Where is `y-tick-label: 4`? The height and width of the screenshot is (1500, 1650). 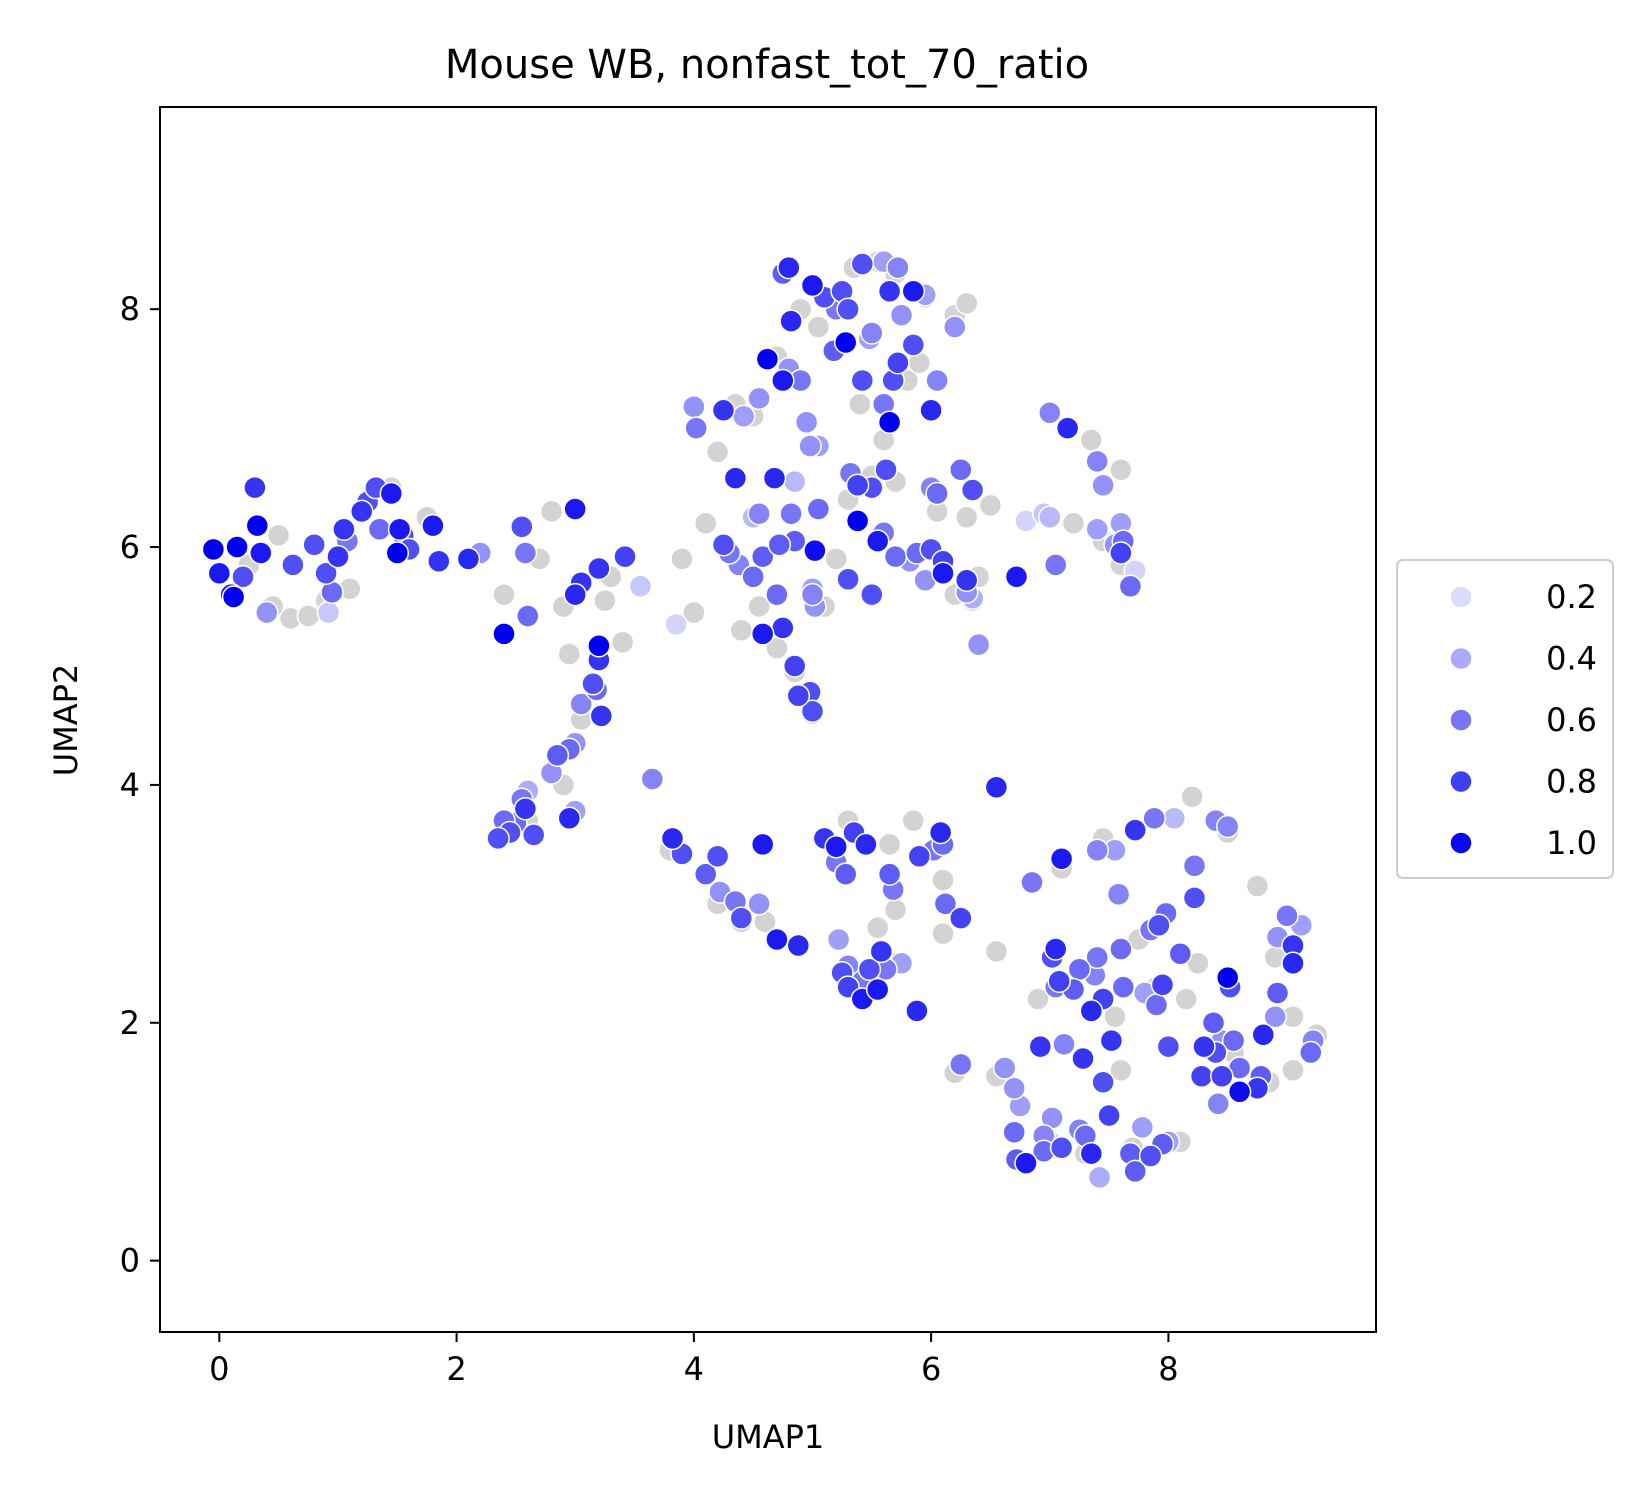
y-tick-label: 4 is located at coordinates (130, 785).